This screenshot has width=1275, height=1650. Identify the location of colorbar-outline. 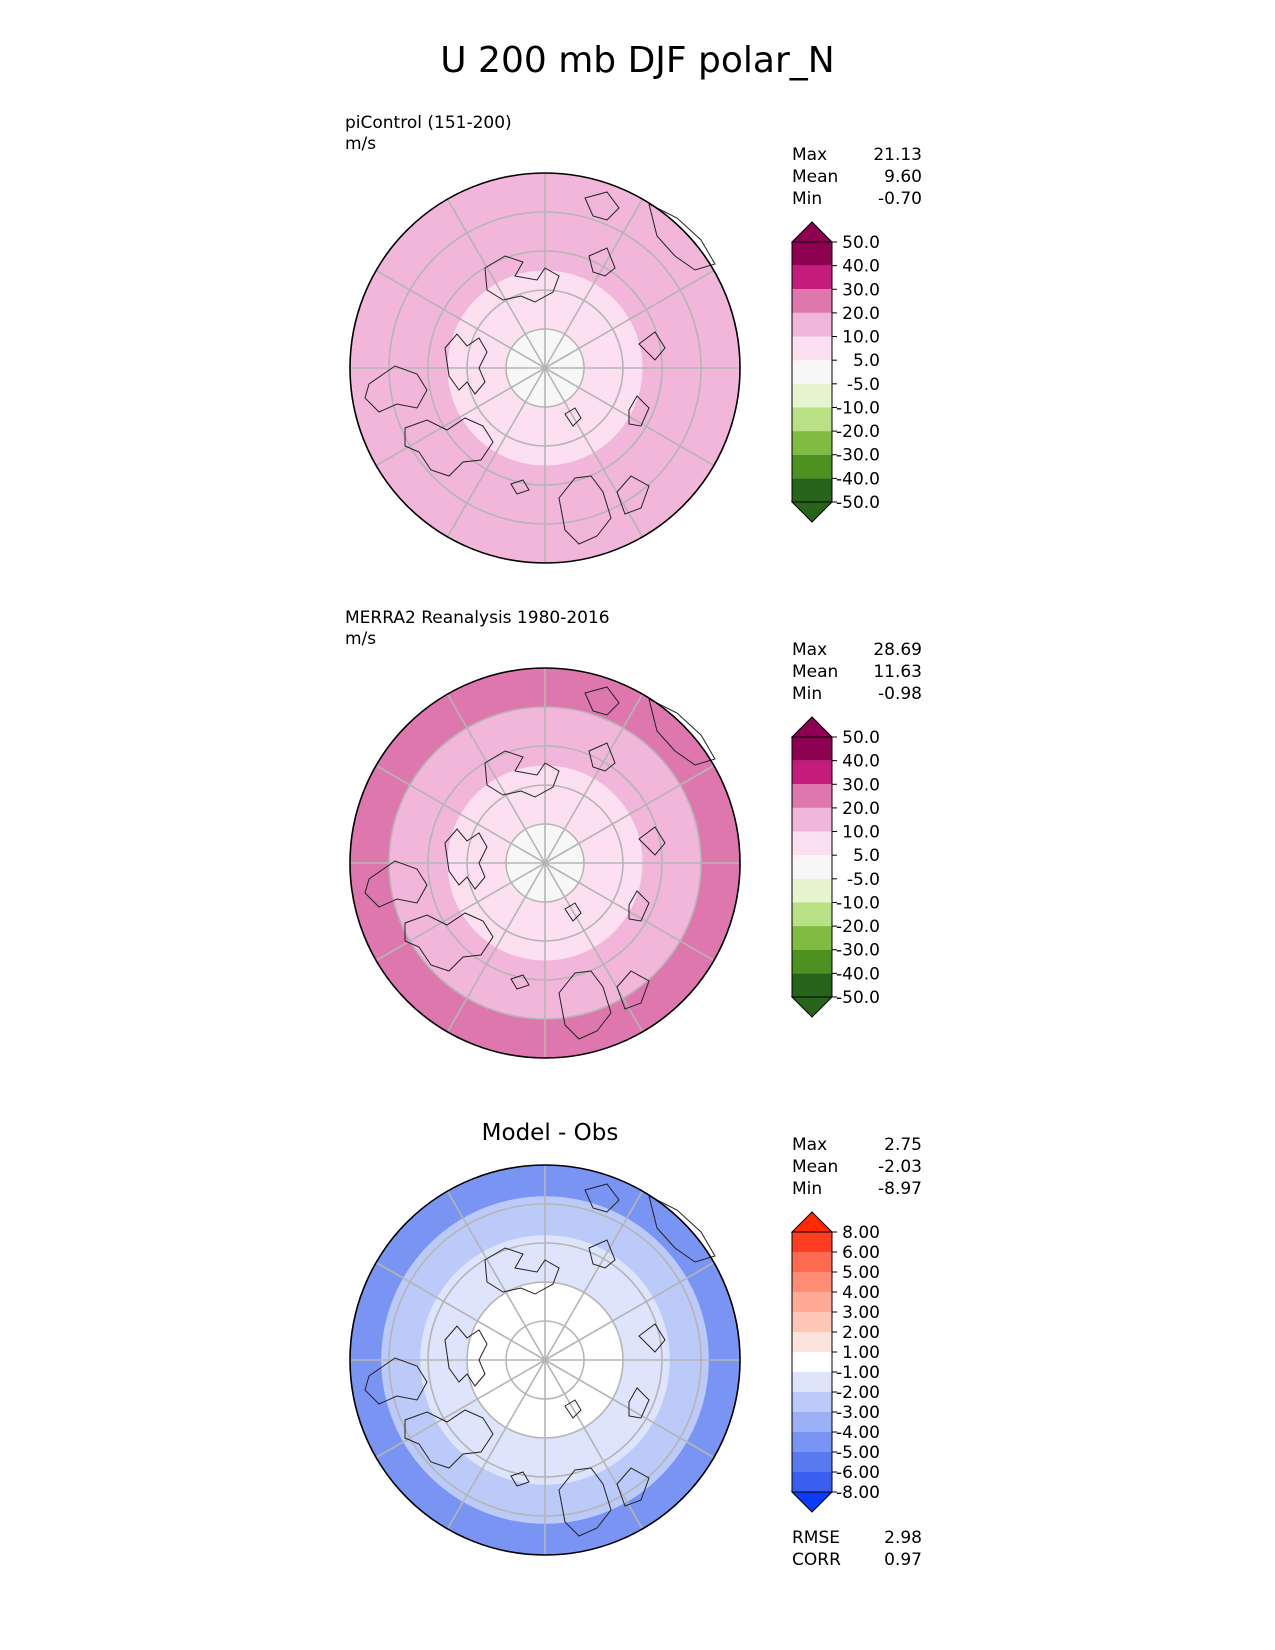
(812, 1362).